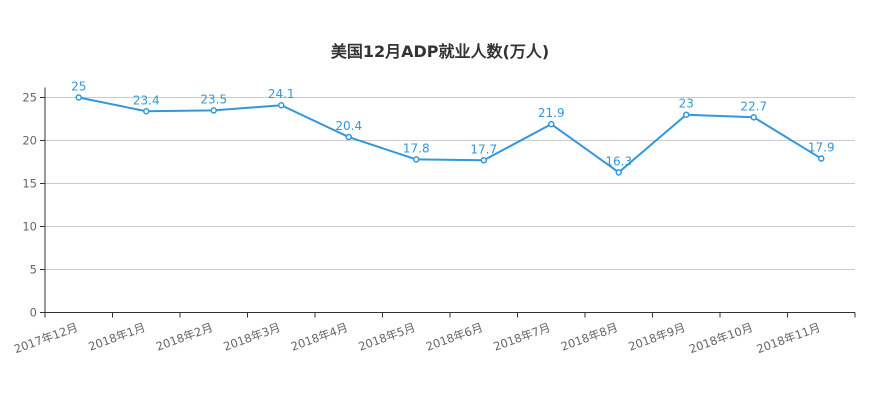  What do you see at coordinates (656, 337) in the screenshot?
I see `x-tick-label: 2018年9月` at bounding box center [656, 337].